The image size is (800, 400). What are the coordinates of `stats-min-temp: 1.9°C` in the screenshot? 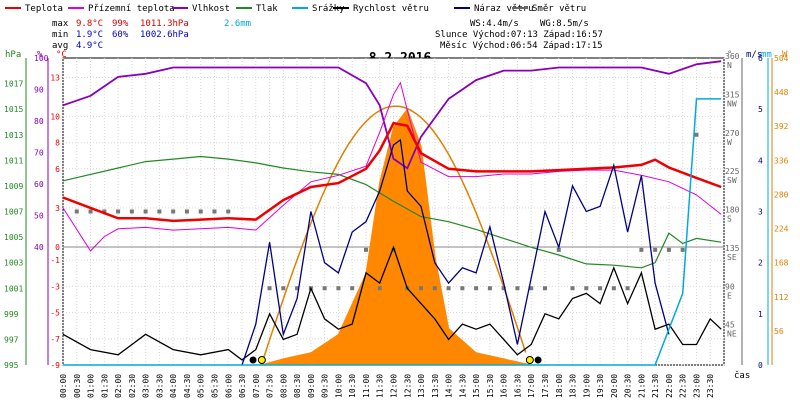 It's located at (89, 35).